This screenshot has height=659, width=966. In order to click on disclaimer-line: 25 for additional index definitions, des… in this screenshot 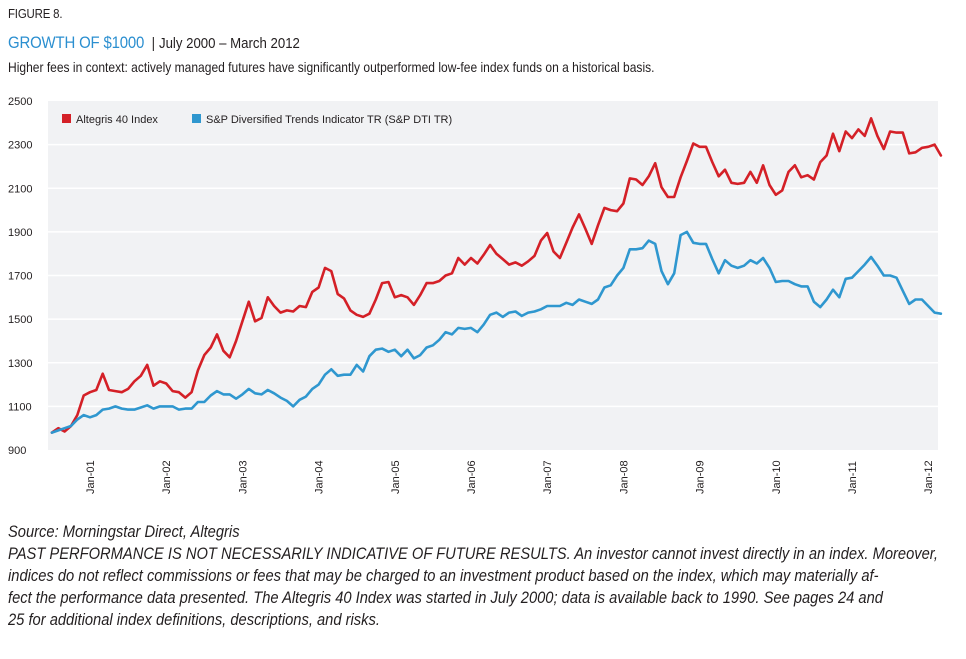, I will do `click(194, 619)`.